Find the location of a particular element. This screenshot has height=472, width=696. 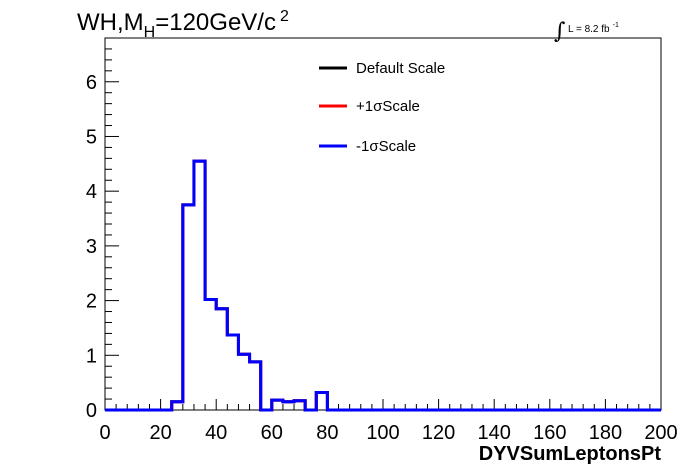

chart-title-superscript: 2 is located at coordinates (284, 16).